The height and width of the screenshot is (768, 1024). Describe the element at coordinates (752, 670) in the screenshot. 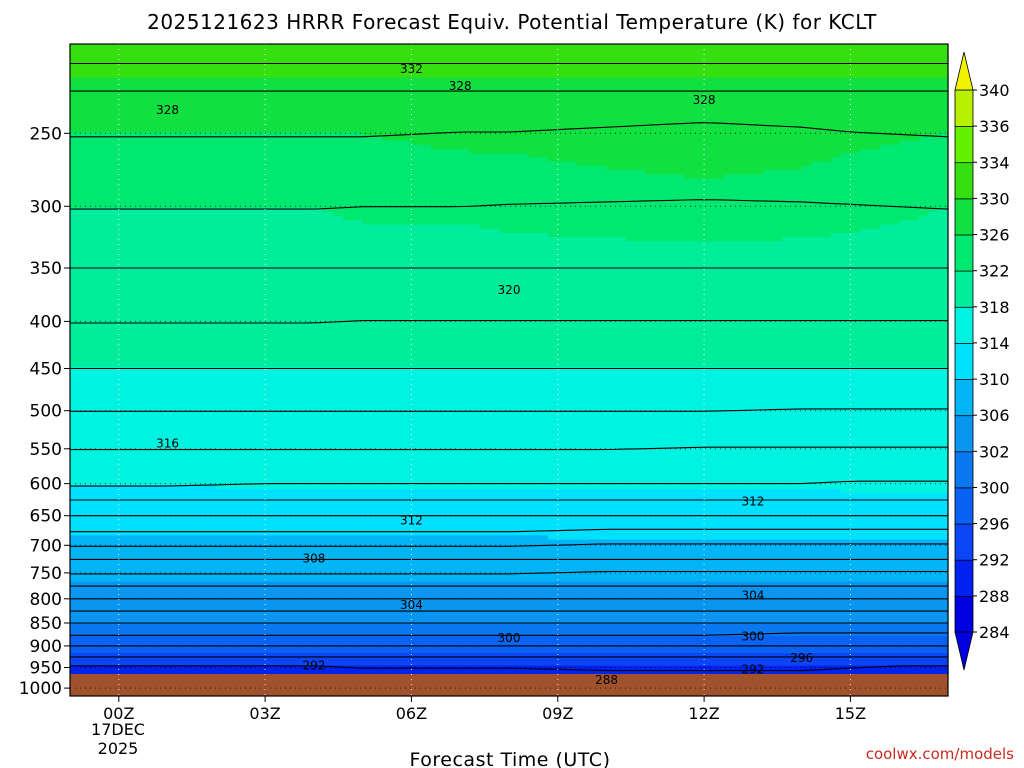

I see `contour-label: 292` at that location.